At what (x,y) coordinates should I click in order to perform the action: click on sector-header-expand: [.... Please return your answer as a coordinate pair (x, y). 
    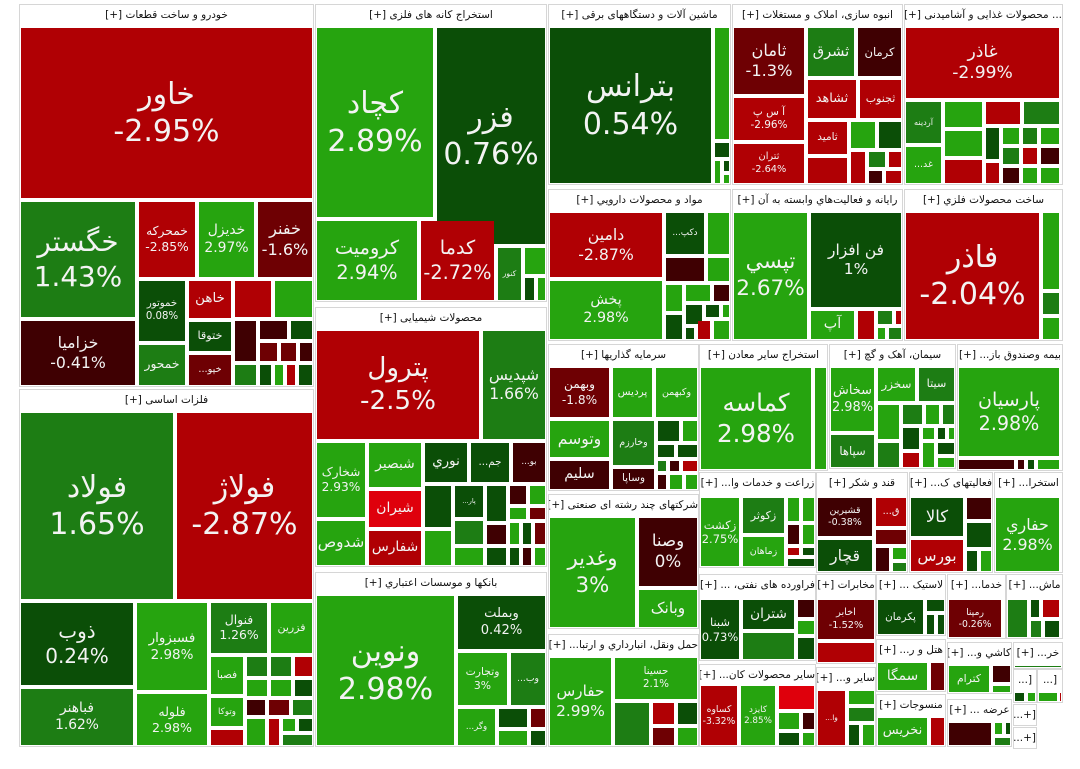
    Looking at the image, I should click on (1050, 680).